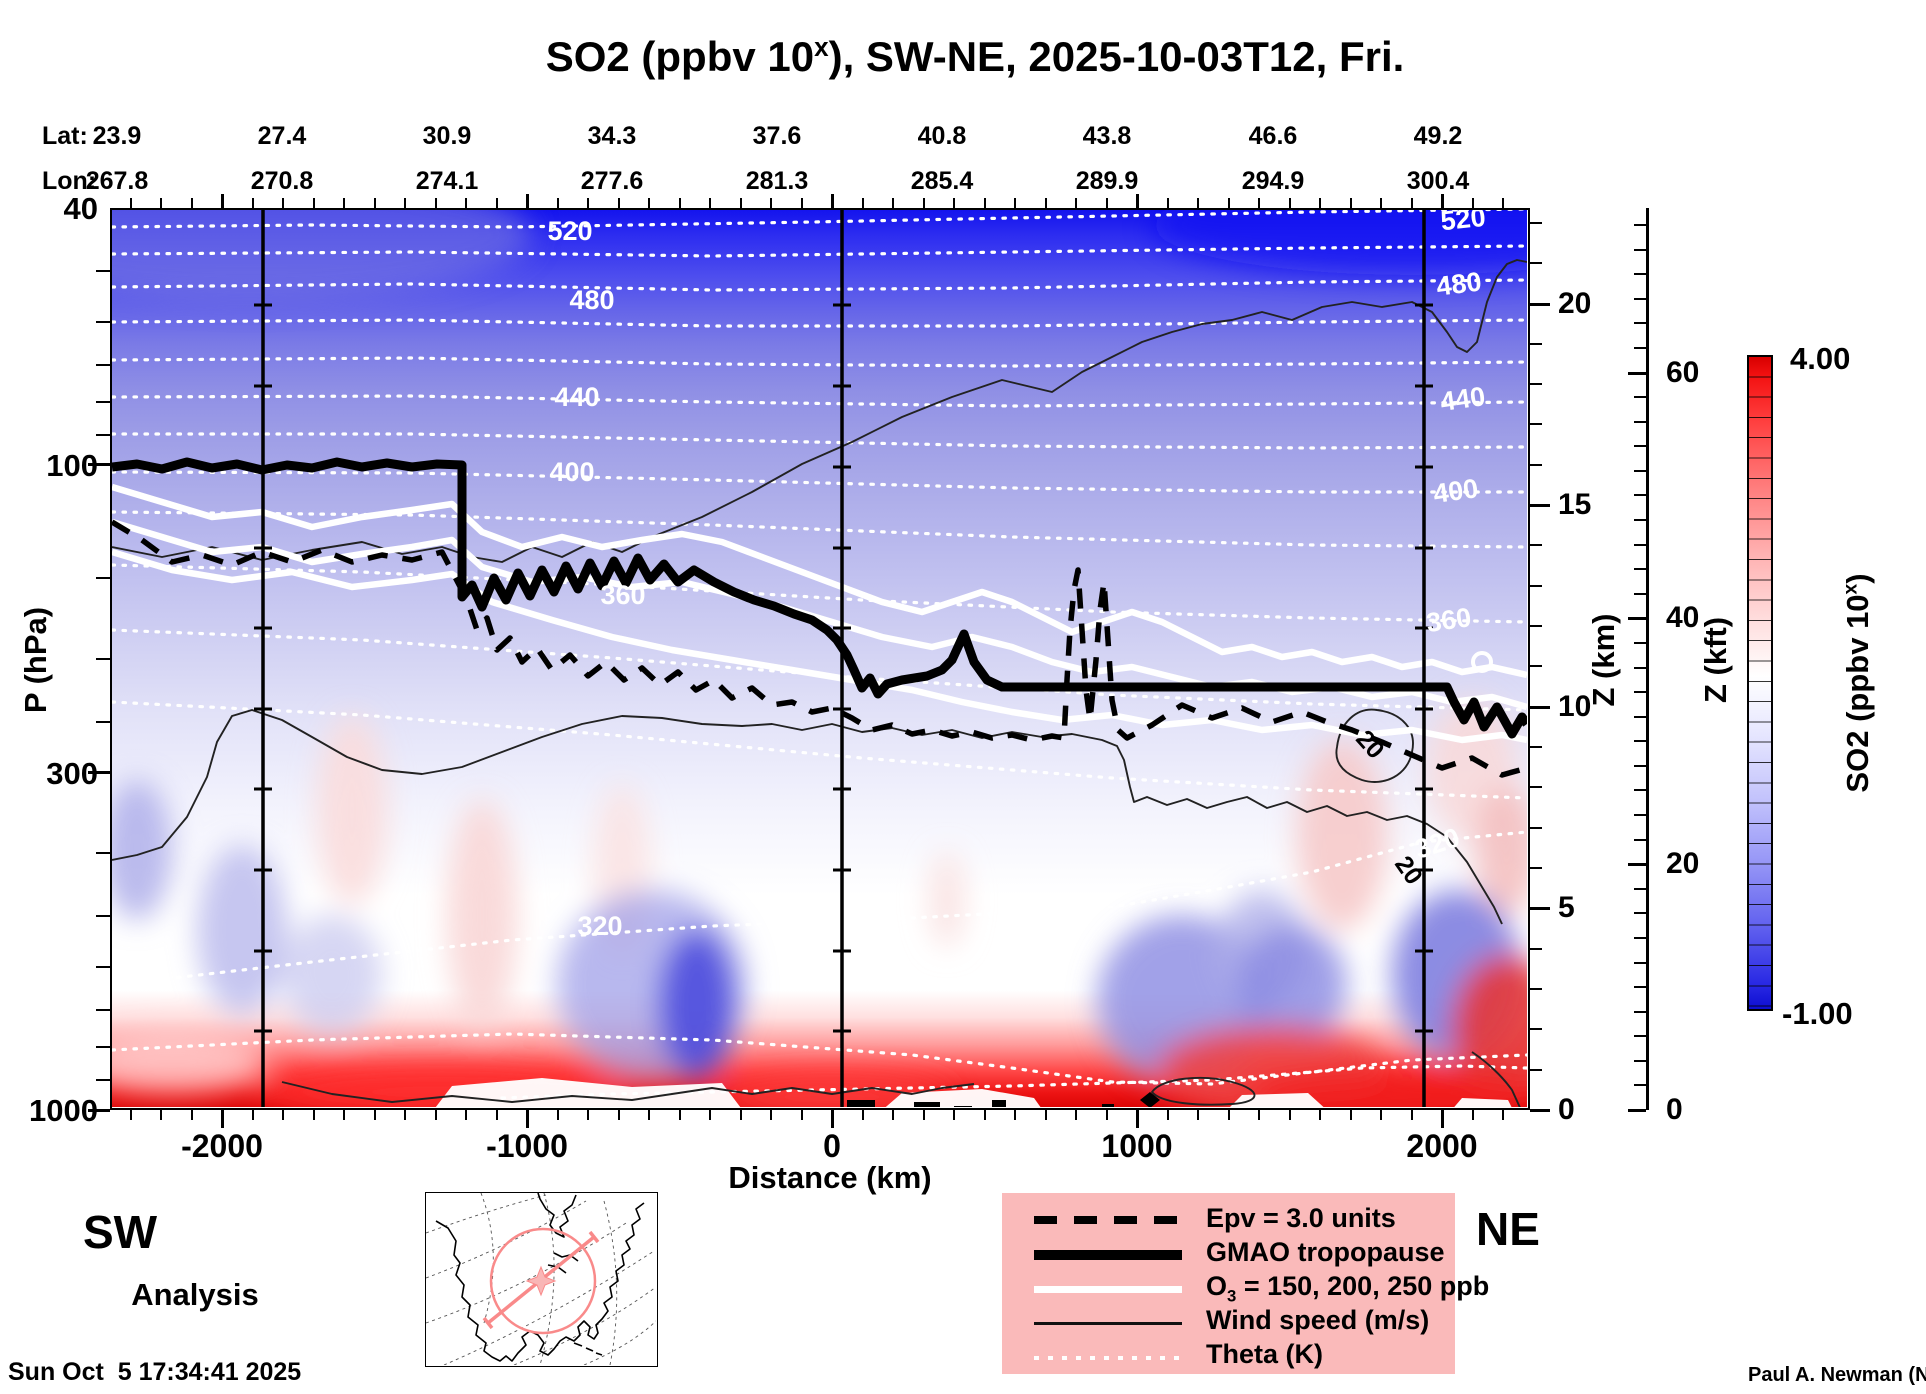 The height and width of the screenshot is (1394, 1926). I want to click on z-km-tick-label: 5, so click(1566, 908).